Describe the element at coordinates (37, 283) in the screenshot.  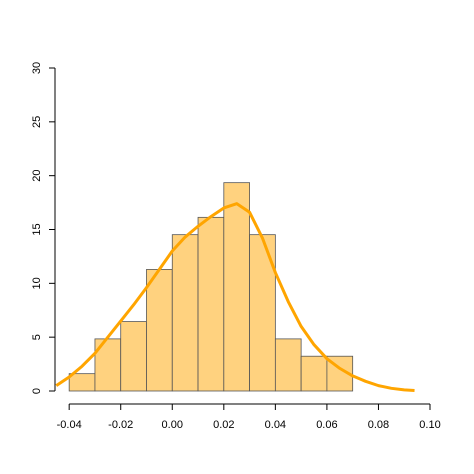
I see `y-tick-label: 10` at that location.